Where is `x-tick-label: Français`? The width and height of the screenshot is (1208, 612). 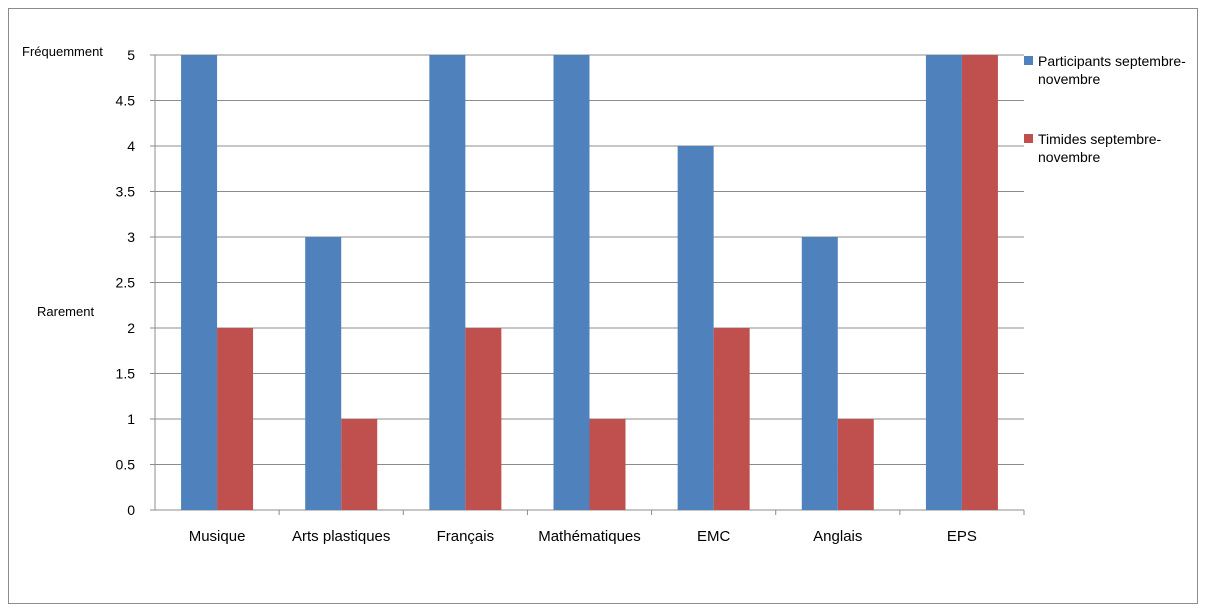
x-tick-label: Français is located at coordinates (466, 536).